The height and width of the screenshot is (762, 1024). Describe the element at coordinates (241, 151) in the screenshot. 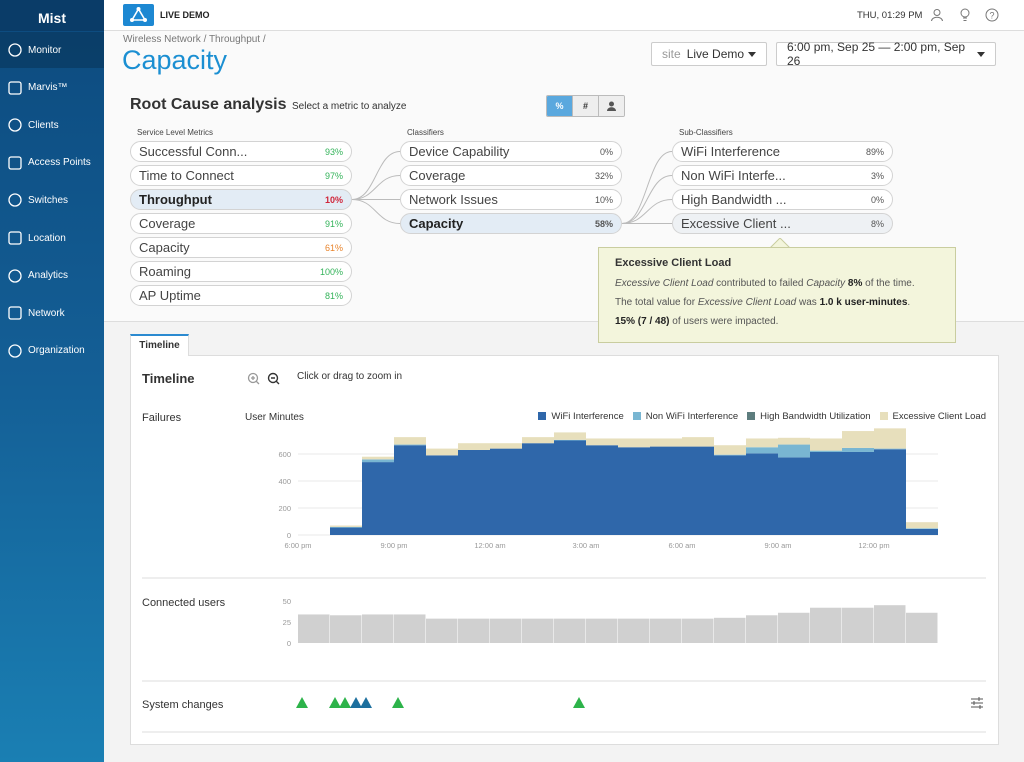

I see `metric-row: Successful Conn... 93%` at that location.